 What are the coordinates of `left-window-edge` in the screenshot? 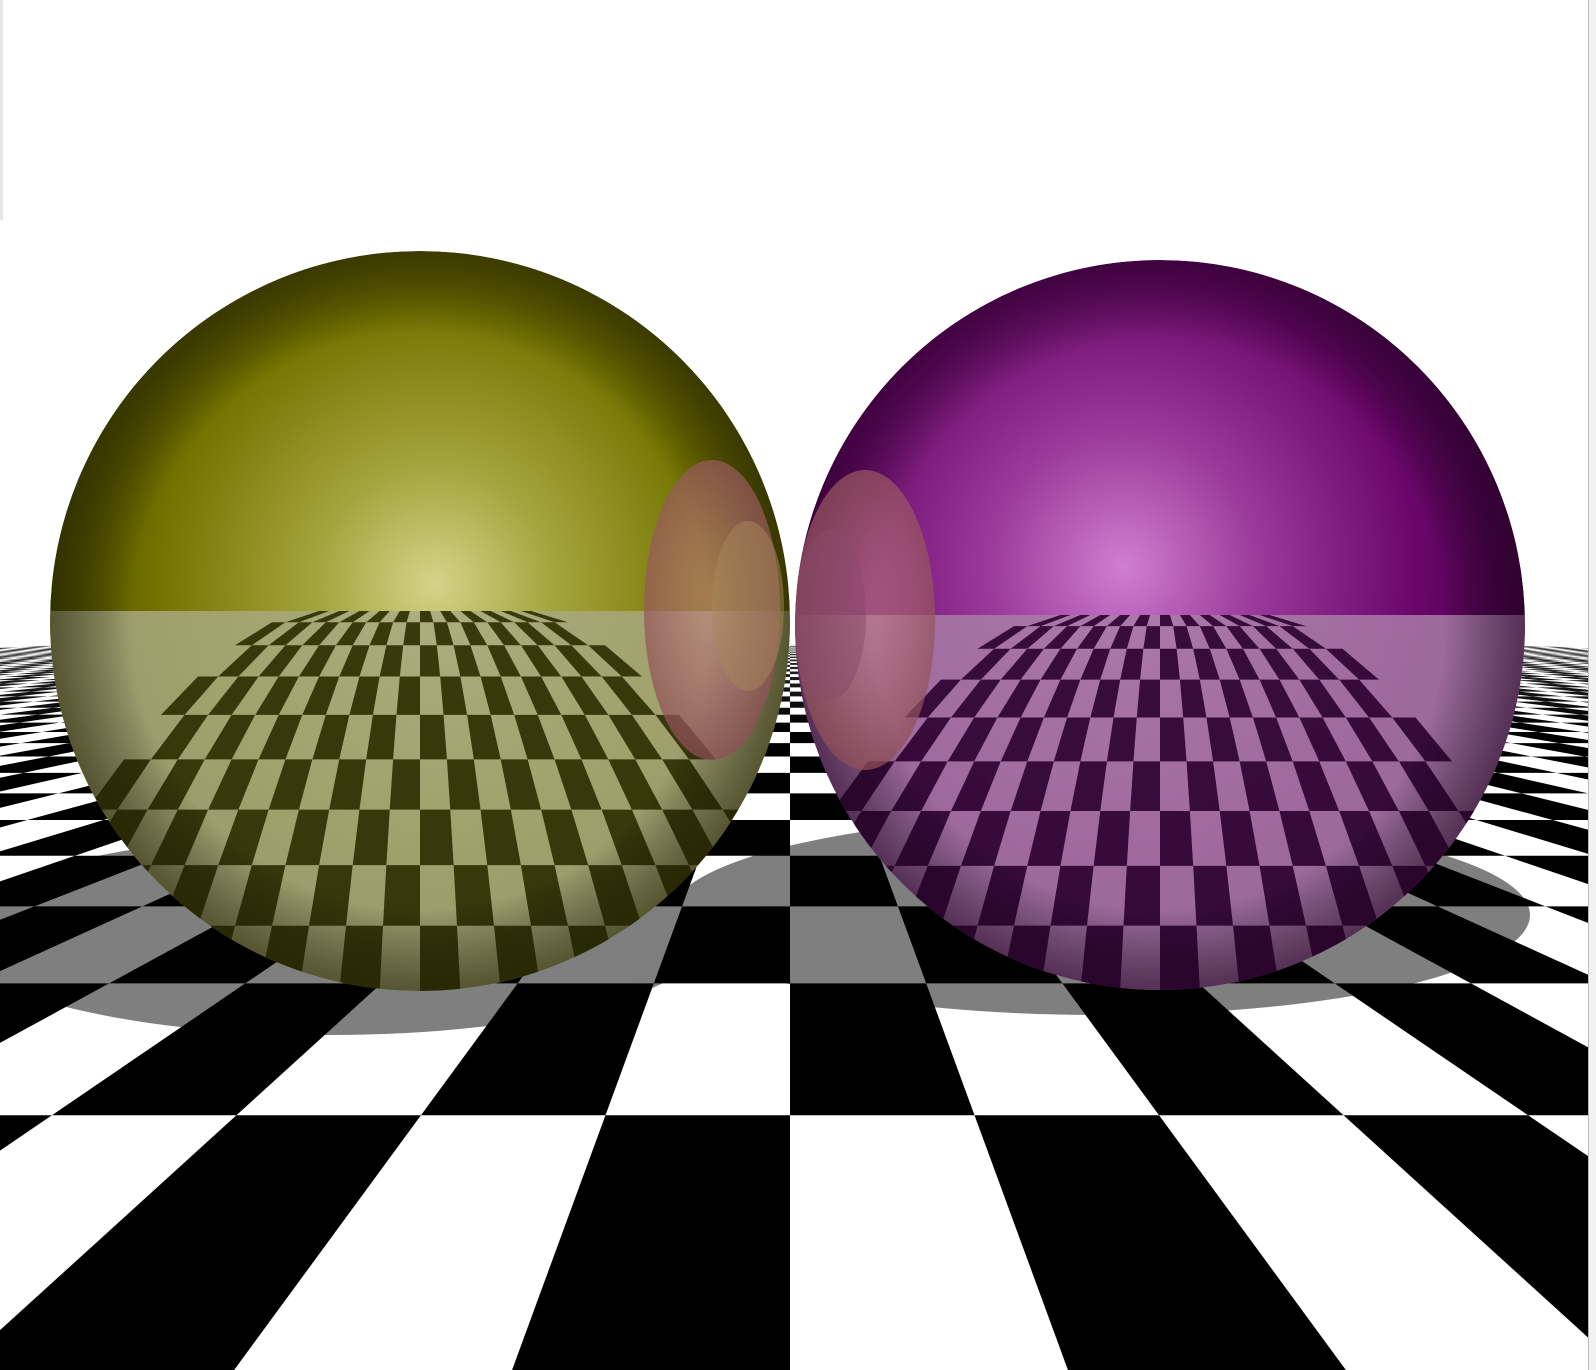 It's located at (1, 110).